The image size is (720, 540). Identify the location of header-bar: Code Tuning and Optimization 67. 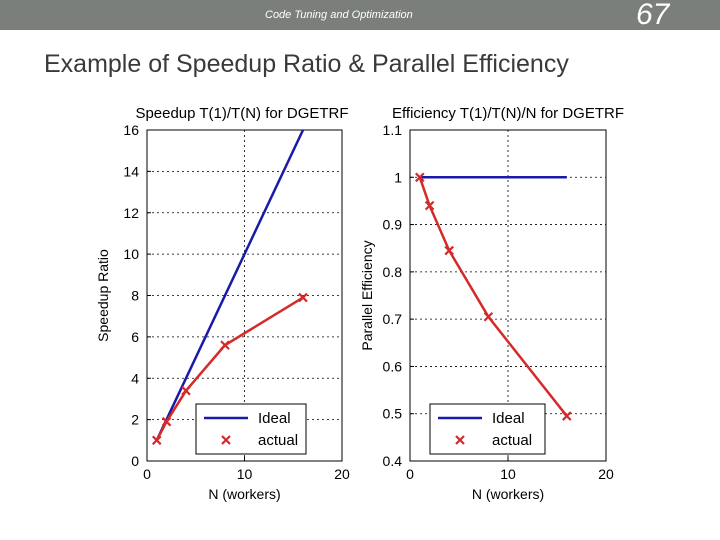
(360, 15).